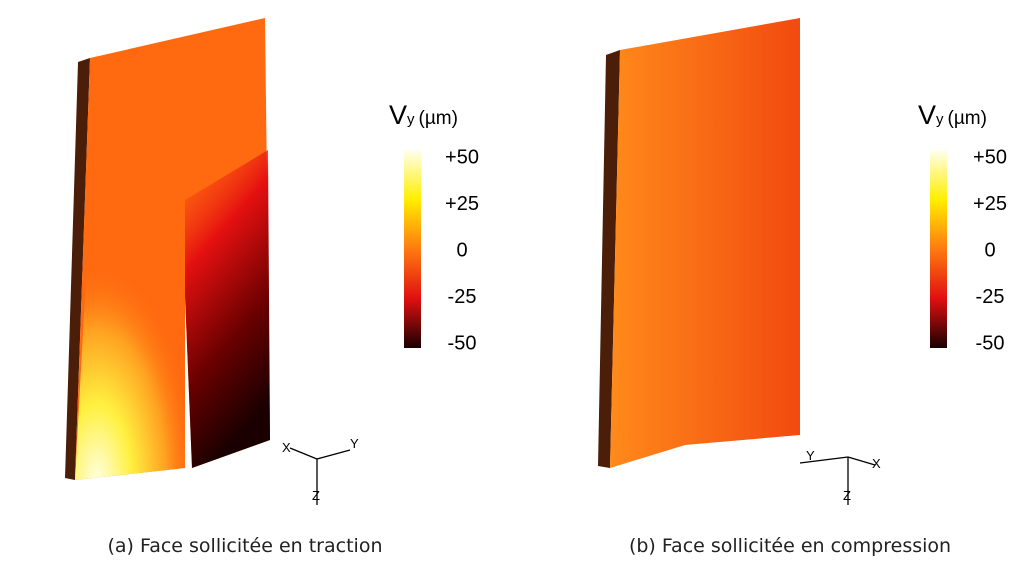 The width and height of the screenshot is (1019, 572). What do you see at coordinates (790, 546) in the screenshot?
I see `caption: (b) Face sollicitée en compression` at bounding box center [790, 546].